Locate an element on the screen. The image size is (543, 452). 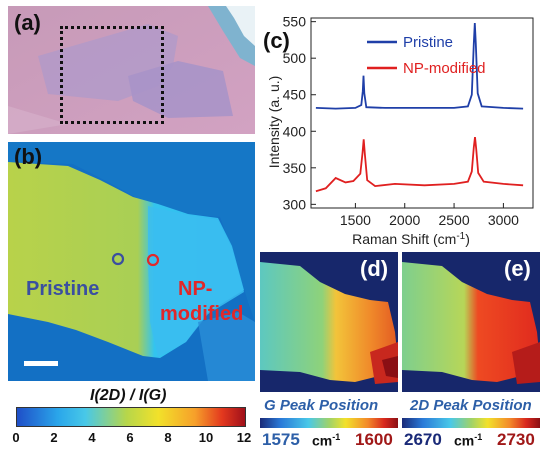
x-tick-label: 2500 is located at coordinates (453, 220).